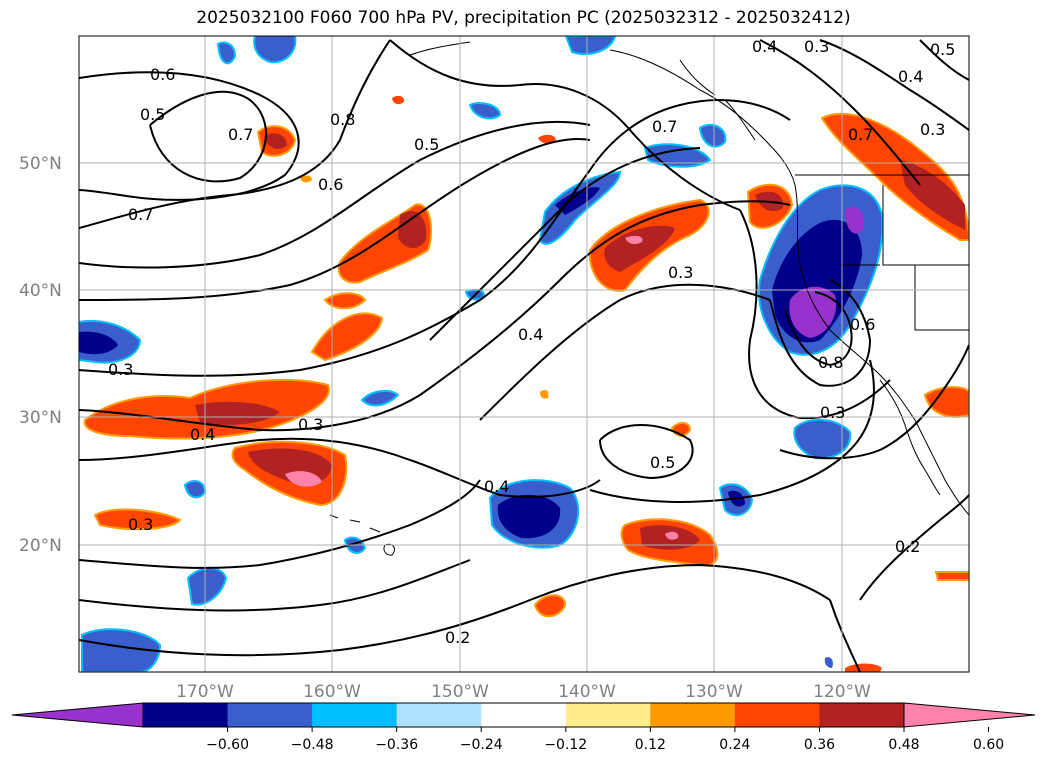 This screenshot has height=765, width=1047. I want to click on lon-label: 150°W, so click(460, 692).